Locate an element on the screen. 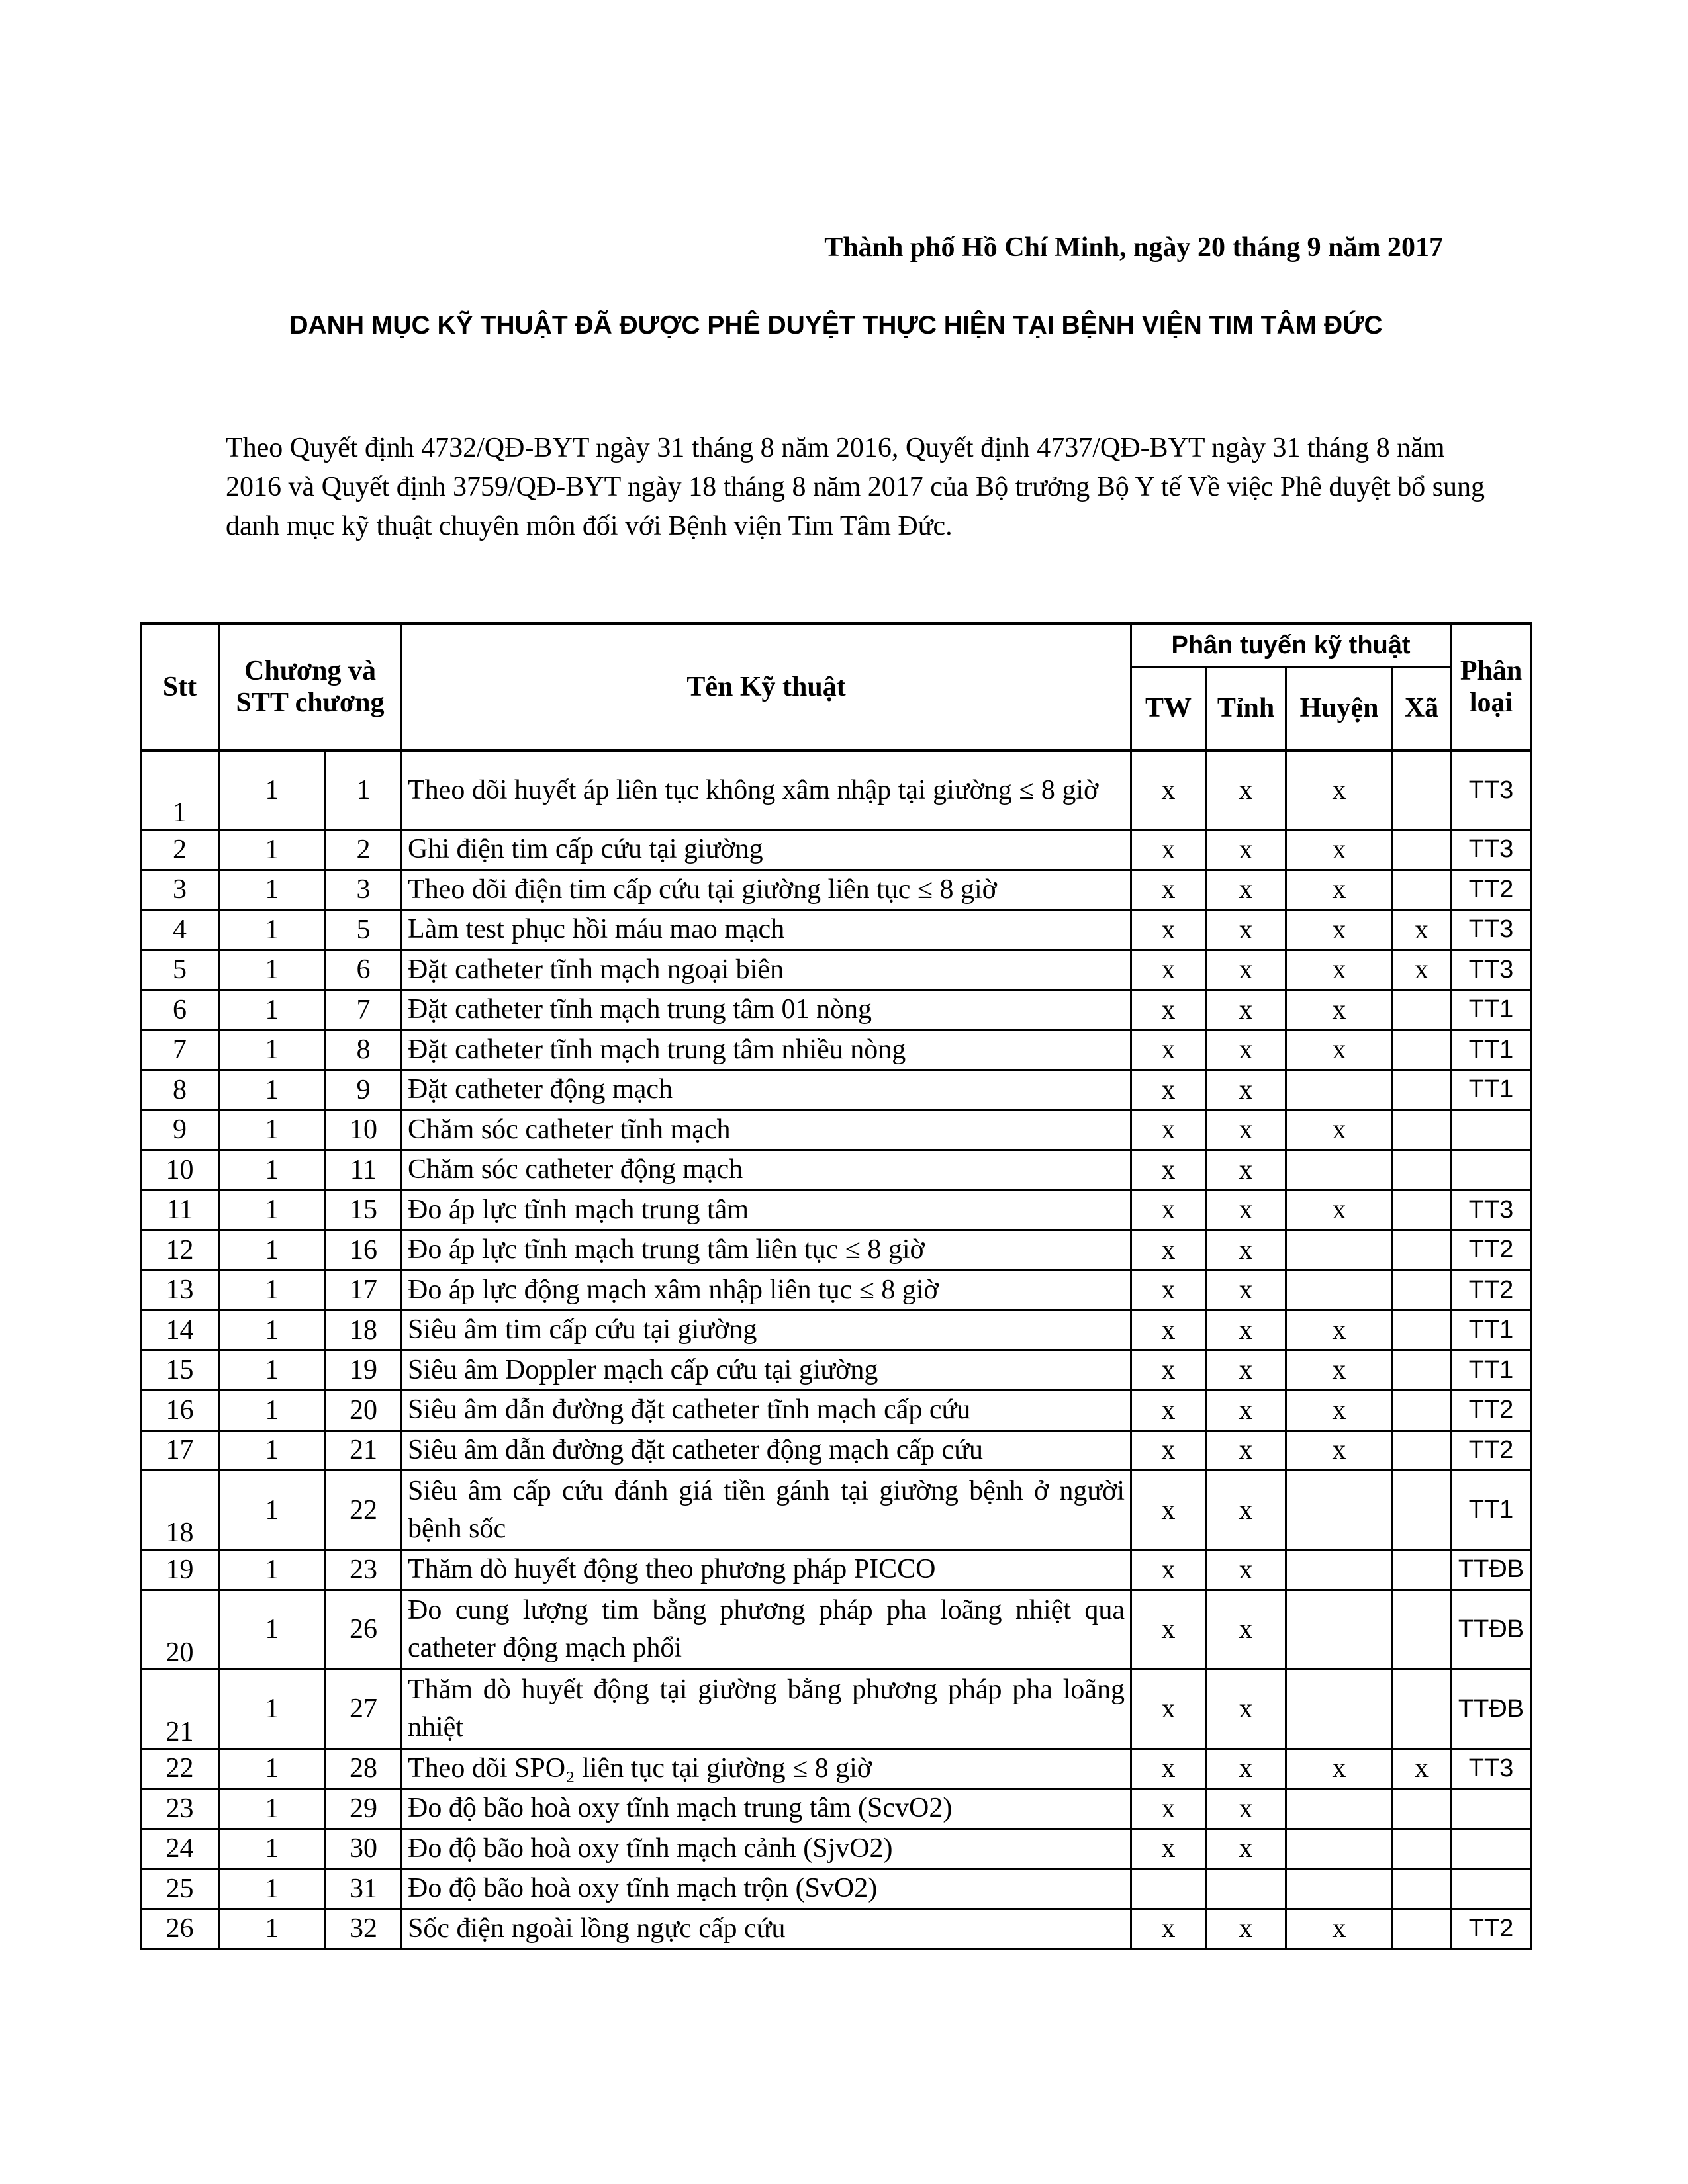 The width and height of the screenshot is (1688, 2184). cell-loai: TT1 is located at coordinates (1491, 1510).